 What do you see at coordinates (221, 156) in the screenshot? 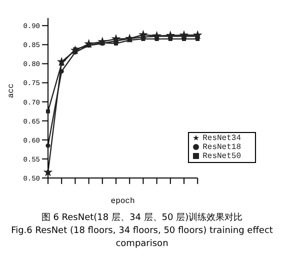
I see `legend-label: ResNet50` at bounding box center [221, 156].